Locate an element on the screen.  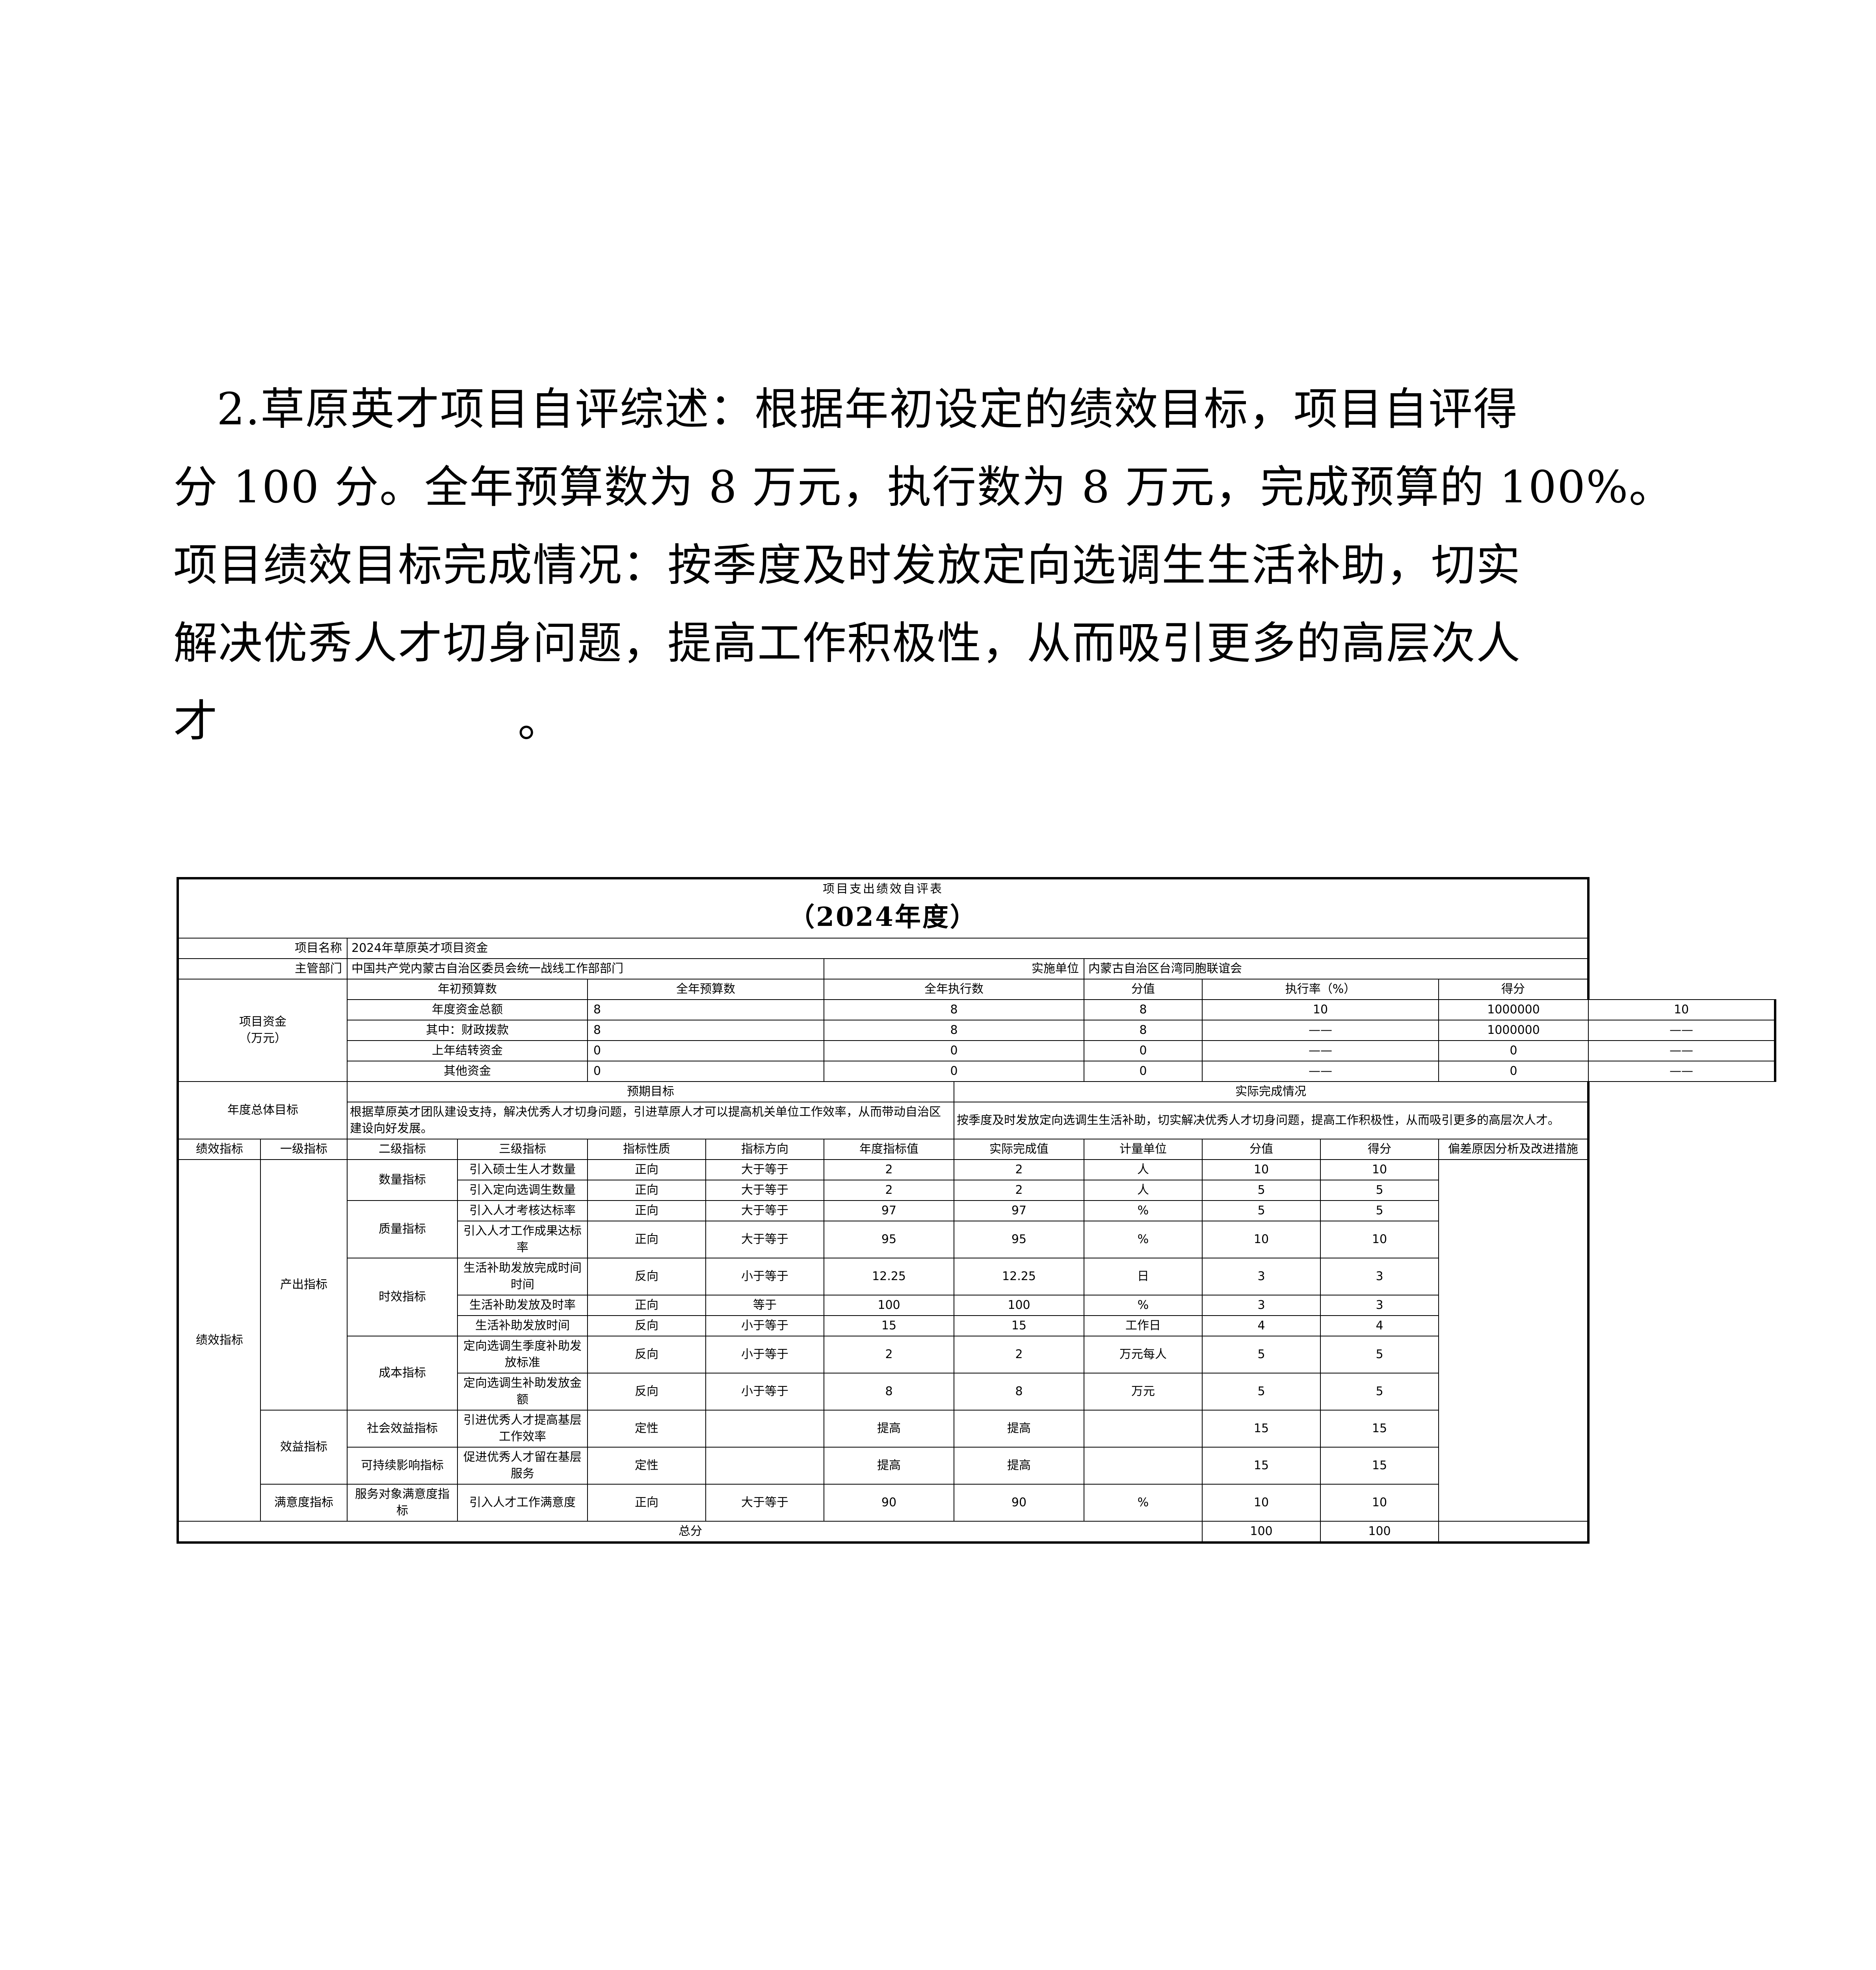
level2-sustainable-impact: 可持续影响指标 is located at coordinates (402, 1466).